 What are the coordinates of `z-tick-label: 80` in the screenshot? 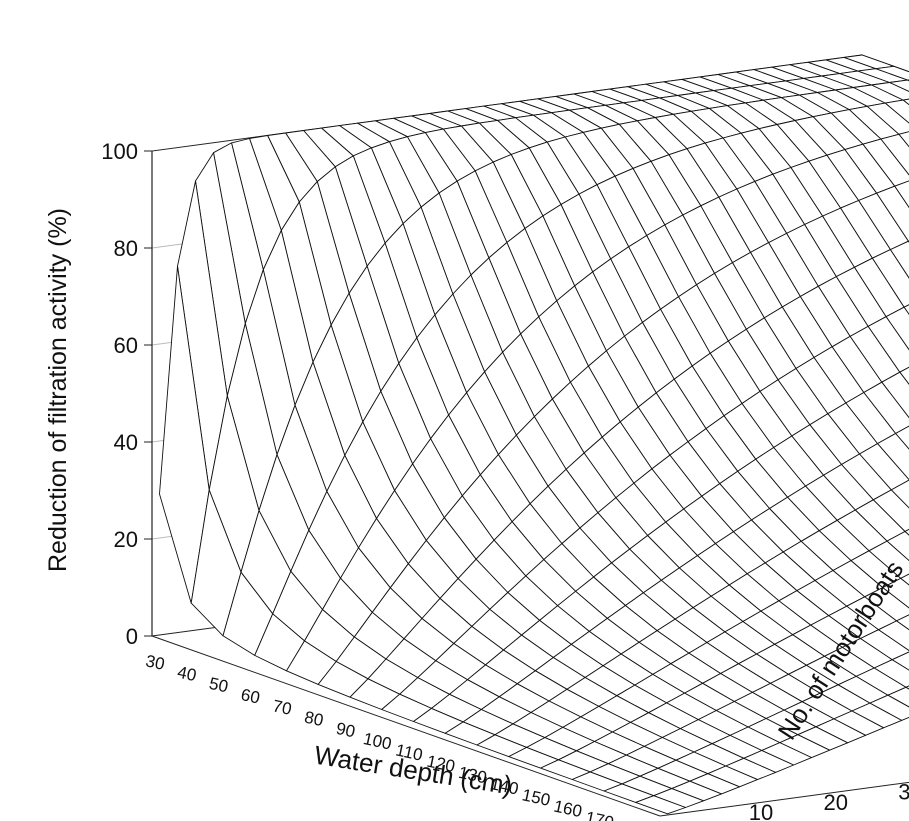 It's located at (126, 248).